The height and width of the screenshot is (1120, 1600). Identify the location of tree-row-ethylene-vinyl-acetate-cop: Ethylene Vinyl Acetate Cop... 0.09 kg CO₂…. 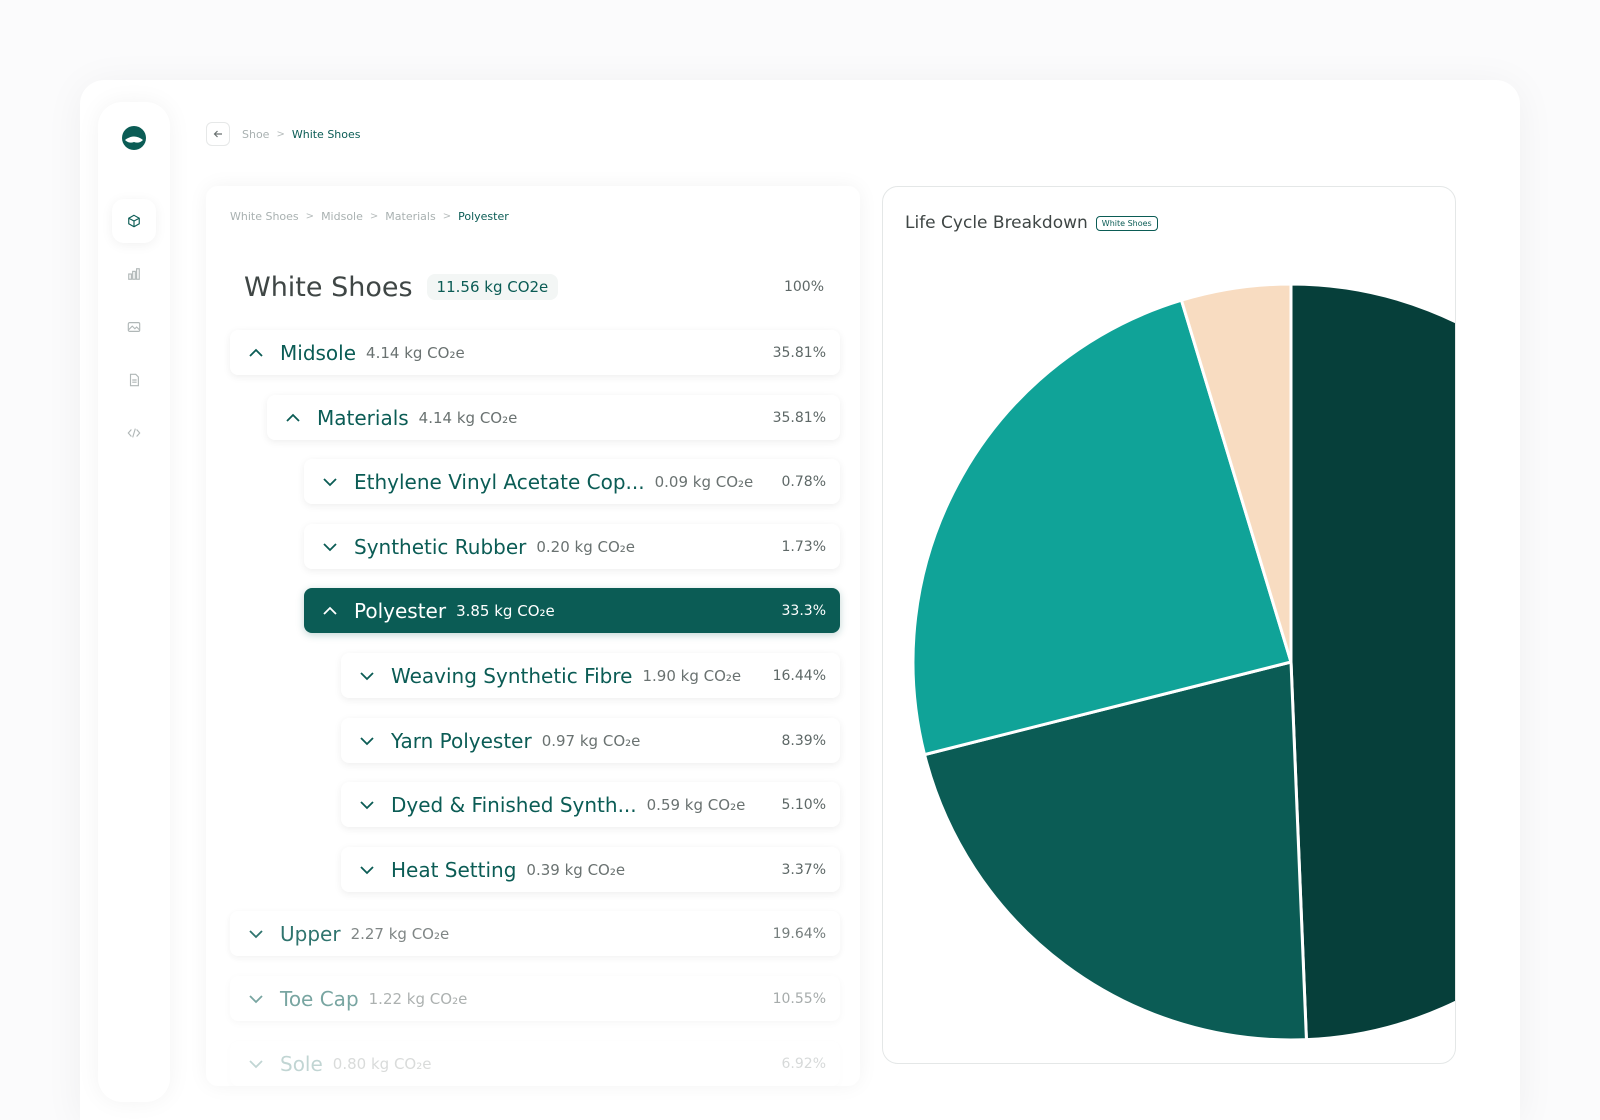
(572, 481).